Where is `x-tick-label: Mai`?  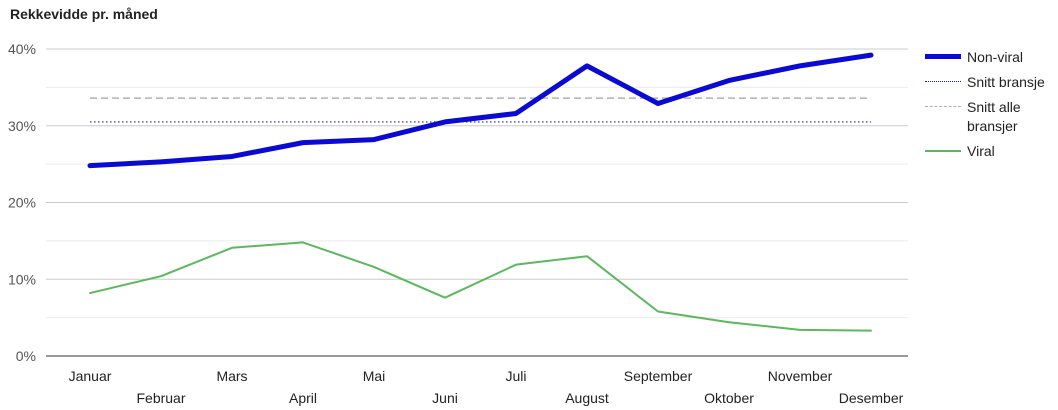 x-tick-label: Mai is located at coordinates (374, 376).